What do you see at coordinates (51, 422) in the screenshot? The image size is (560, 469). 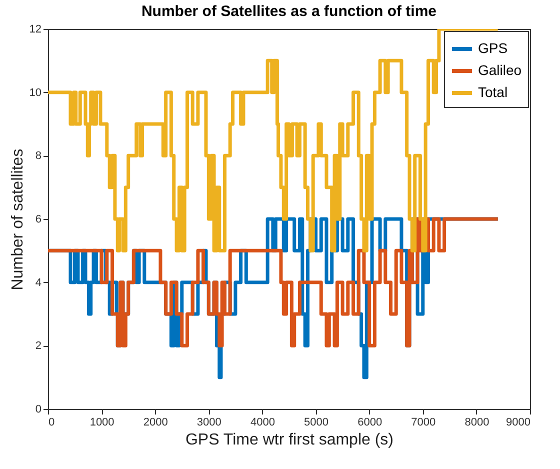 I see `x-tick-label: 0` at bounding box center [51, 422].